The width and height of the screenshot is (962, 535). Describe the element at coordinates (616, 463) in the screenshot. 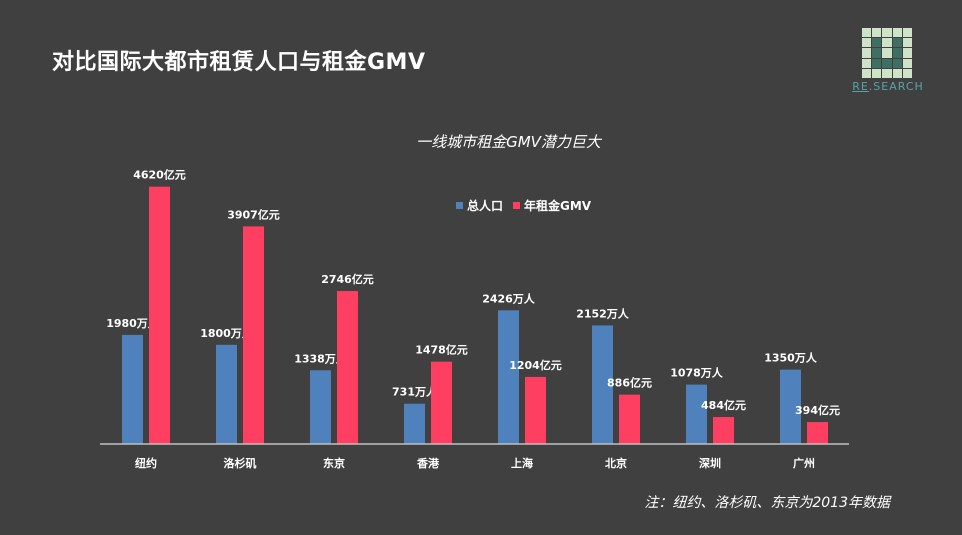

I see `x-tick-label: 北京` at that location.